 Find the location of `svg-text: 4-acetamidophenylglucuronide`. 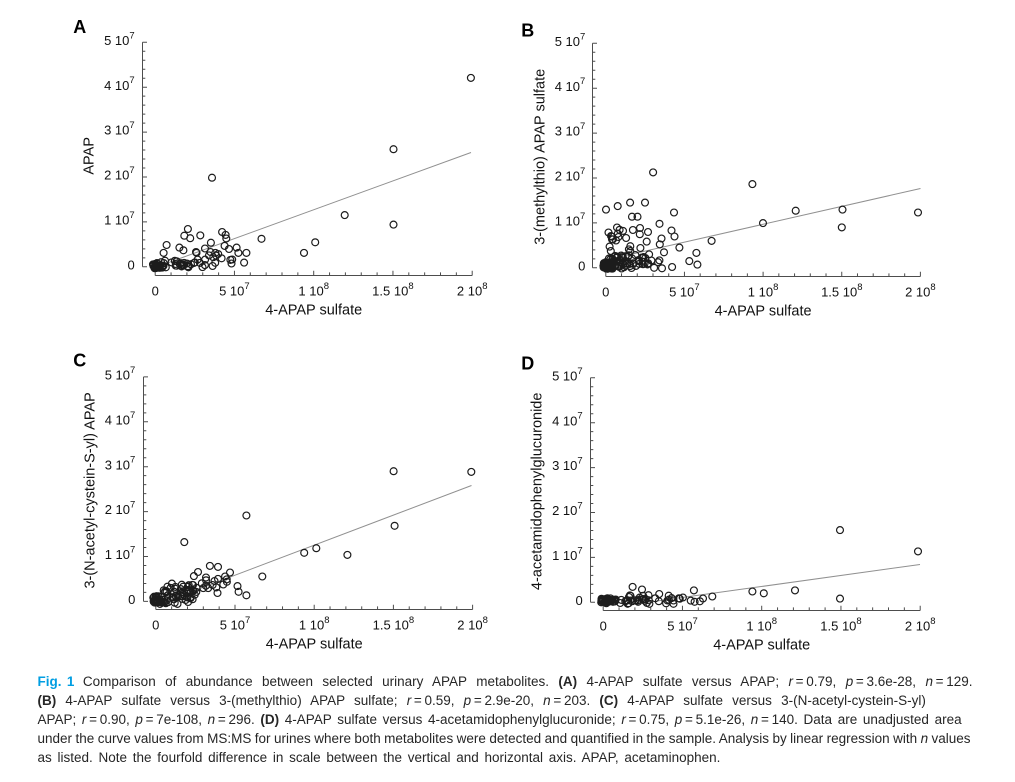

svg-text: 4-acetamidophenylglucuronide is located at coordinates (538, 492).